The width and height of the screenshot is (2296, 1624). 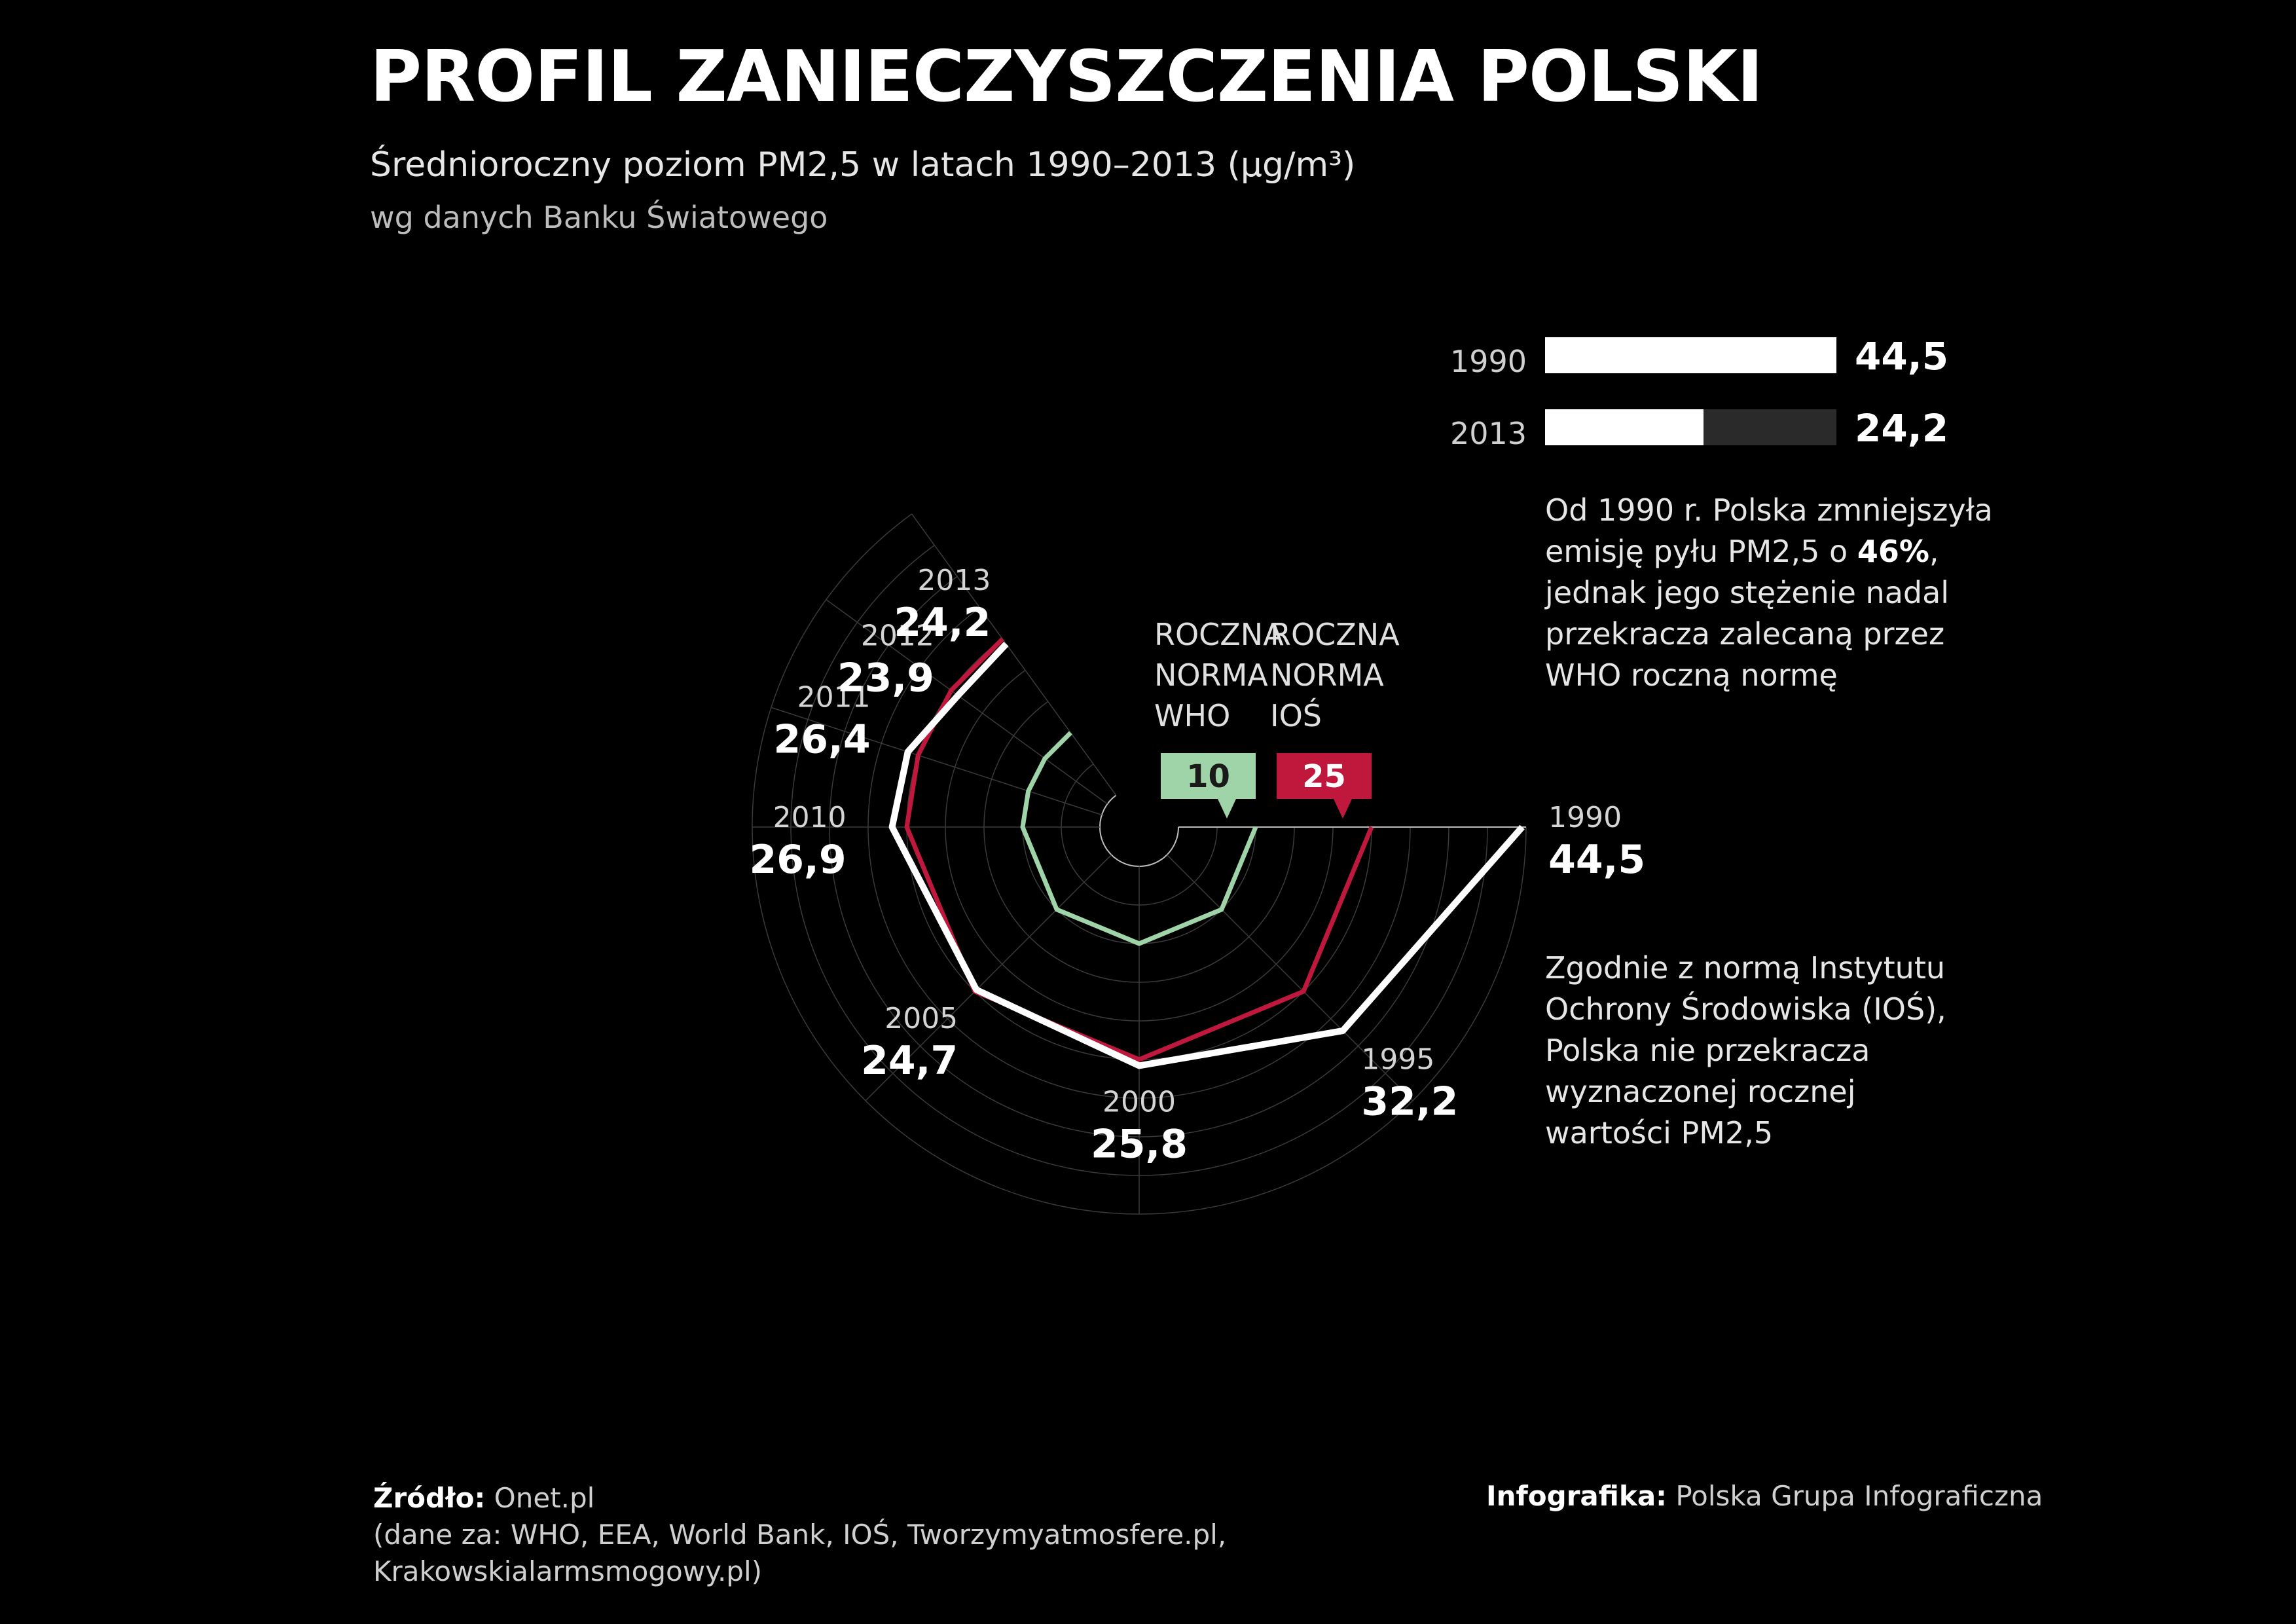 What do you see at coordinates (1690, 355) in the screenshot?
I see `comparison-bar-1990` at bounding box center [1690, 355].